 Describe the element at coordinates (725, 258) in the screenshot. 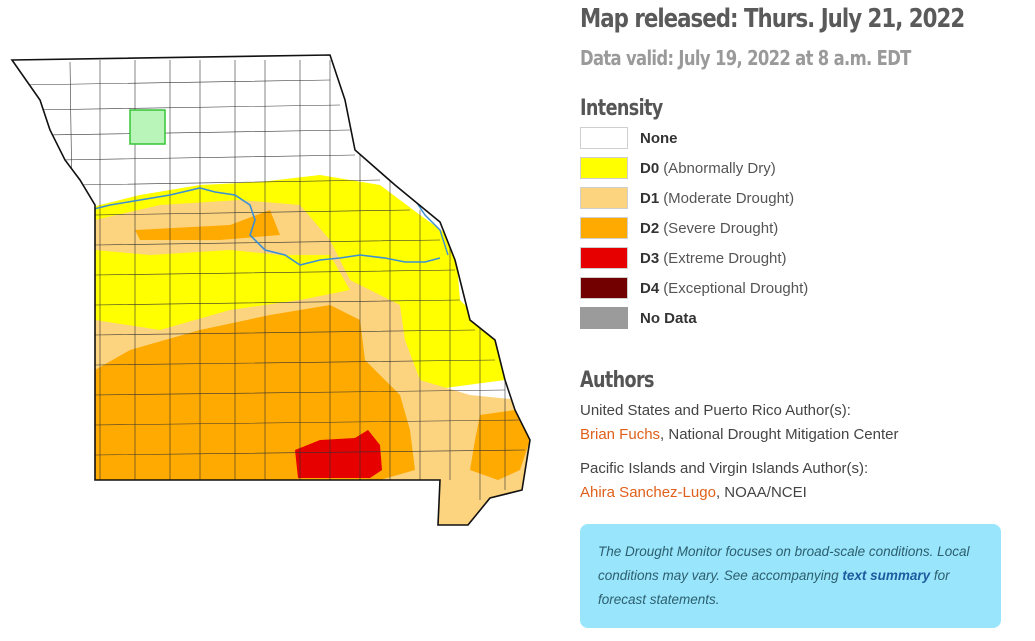

I see `legend-desc: (Extreme Drought)` at that location.